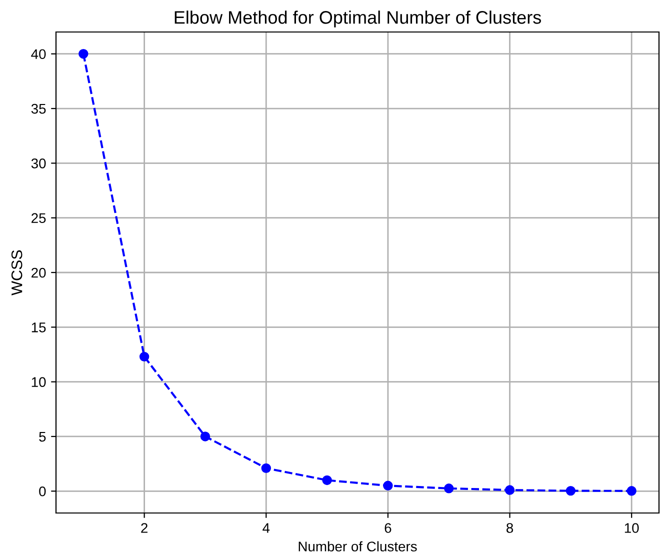  I want to click on y-tick-label: 40, so click(38, 54).